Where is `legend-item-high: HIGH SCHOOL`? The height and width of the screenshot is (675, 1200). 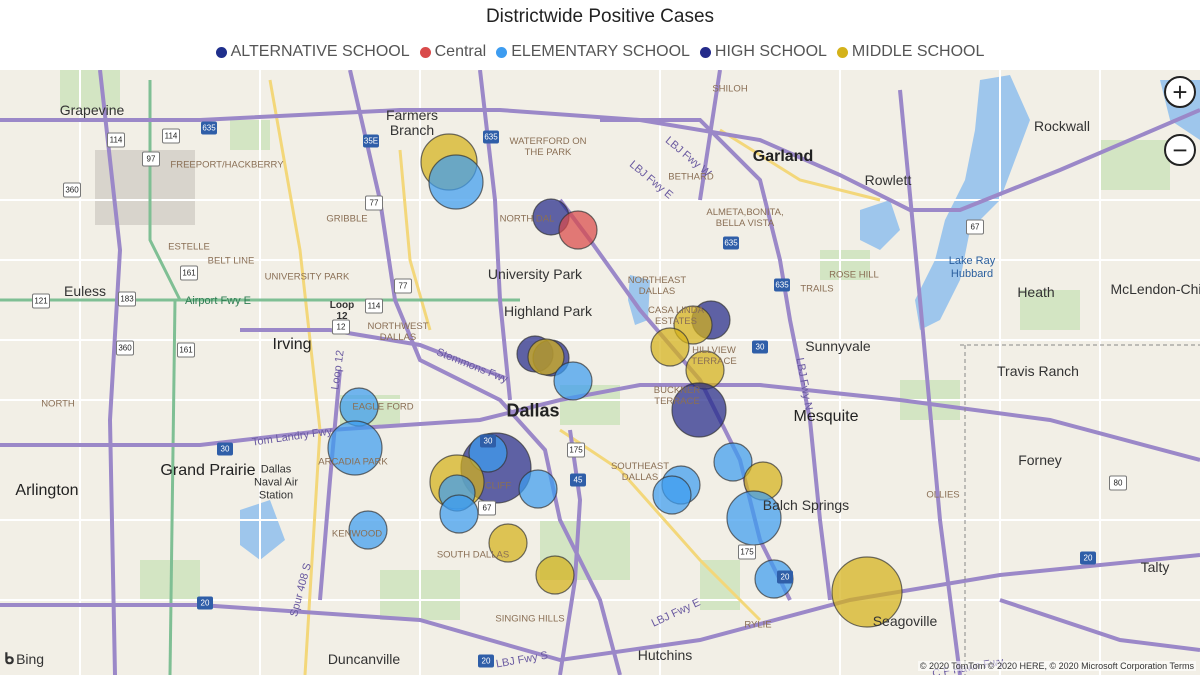
legend-item-high: HIGH SCHOOL is located at coordinates (763, 52).